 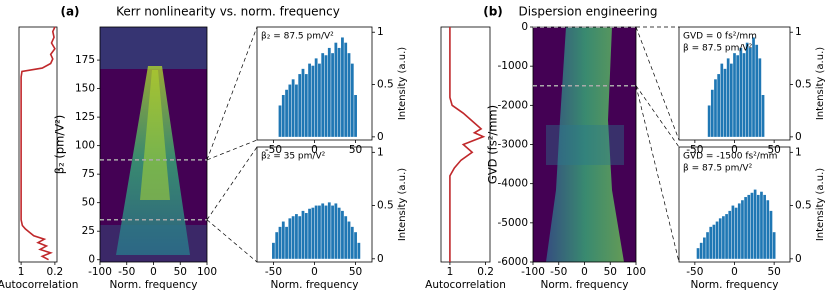 I want to click on heatmap-image-b, so click(x=584, y=144).